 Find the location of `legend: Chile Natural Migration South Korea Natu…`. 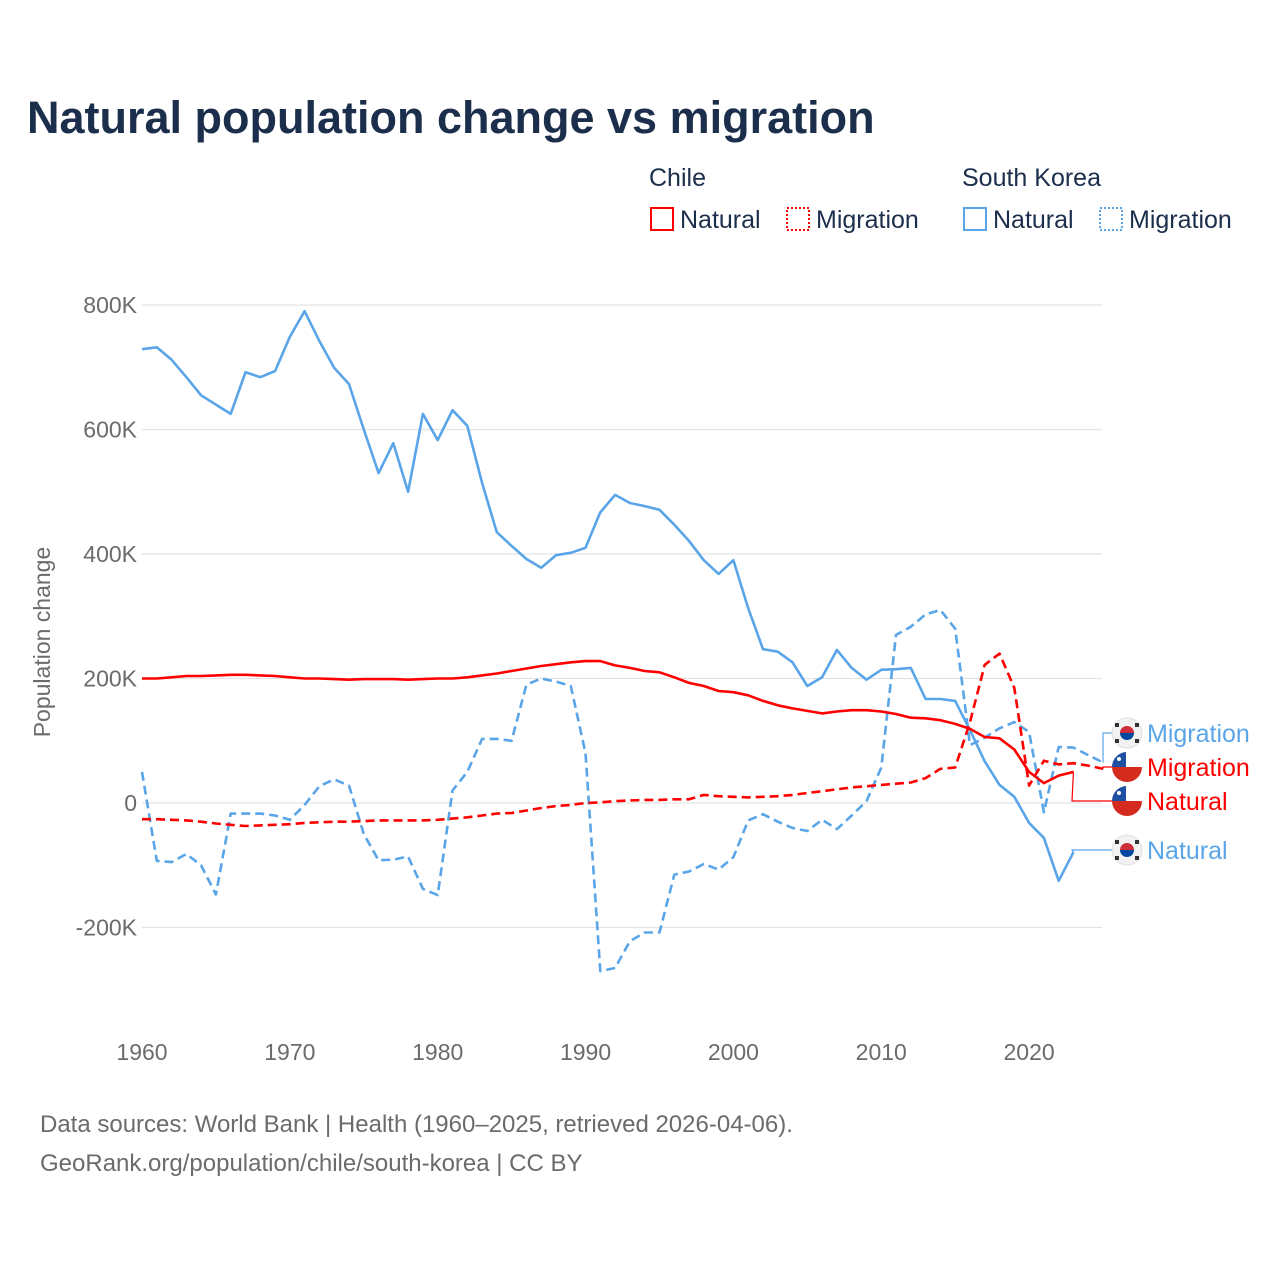

legend: Chile Natural Migration South Korea Natu… is located at coordinates (940, 199).